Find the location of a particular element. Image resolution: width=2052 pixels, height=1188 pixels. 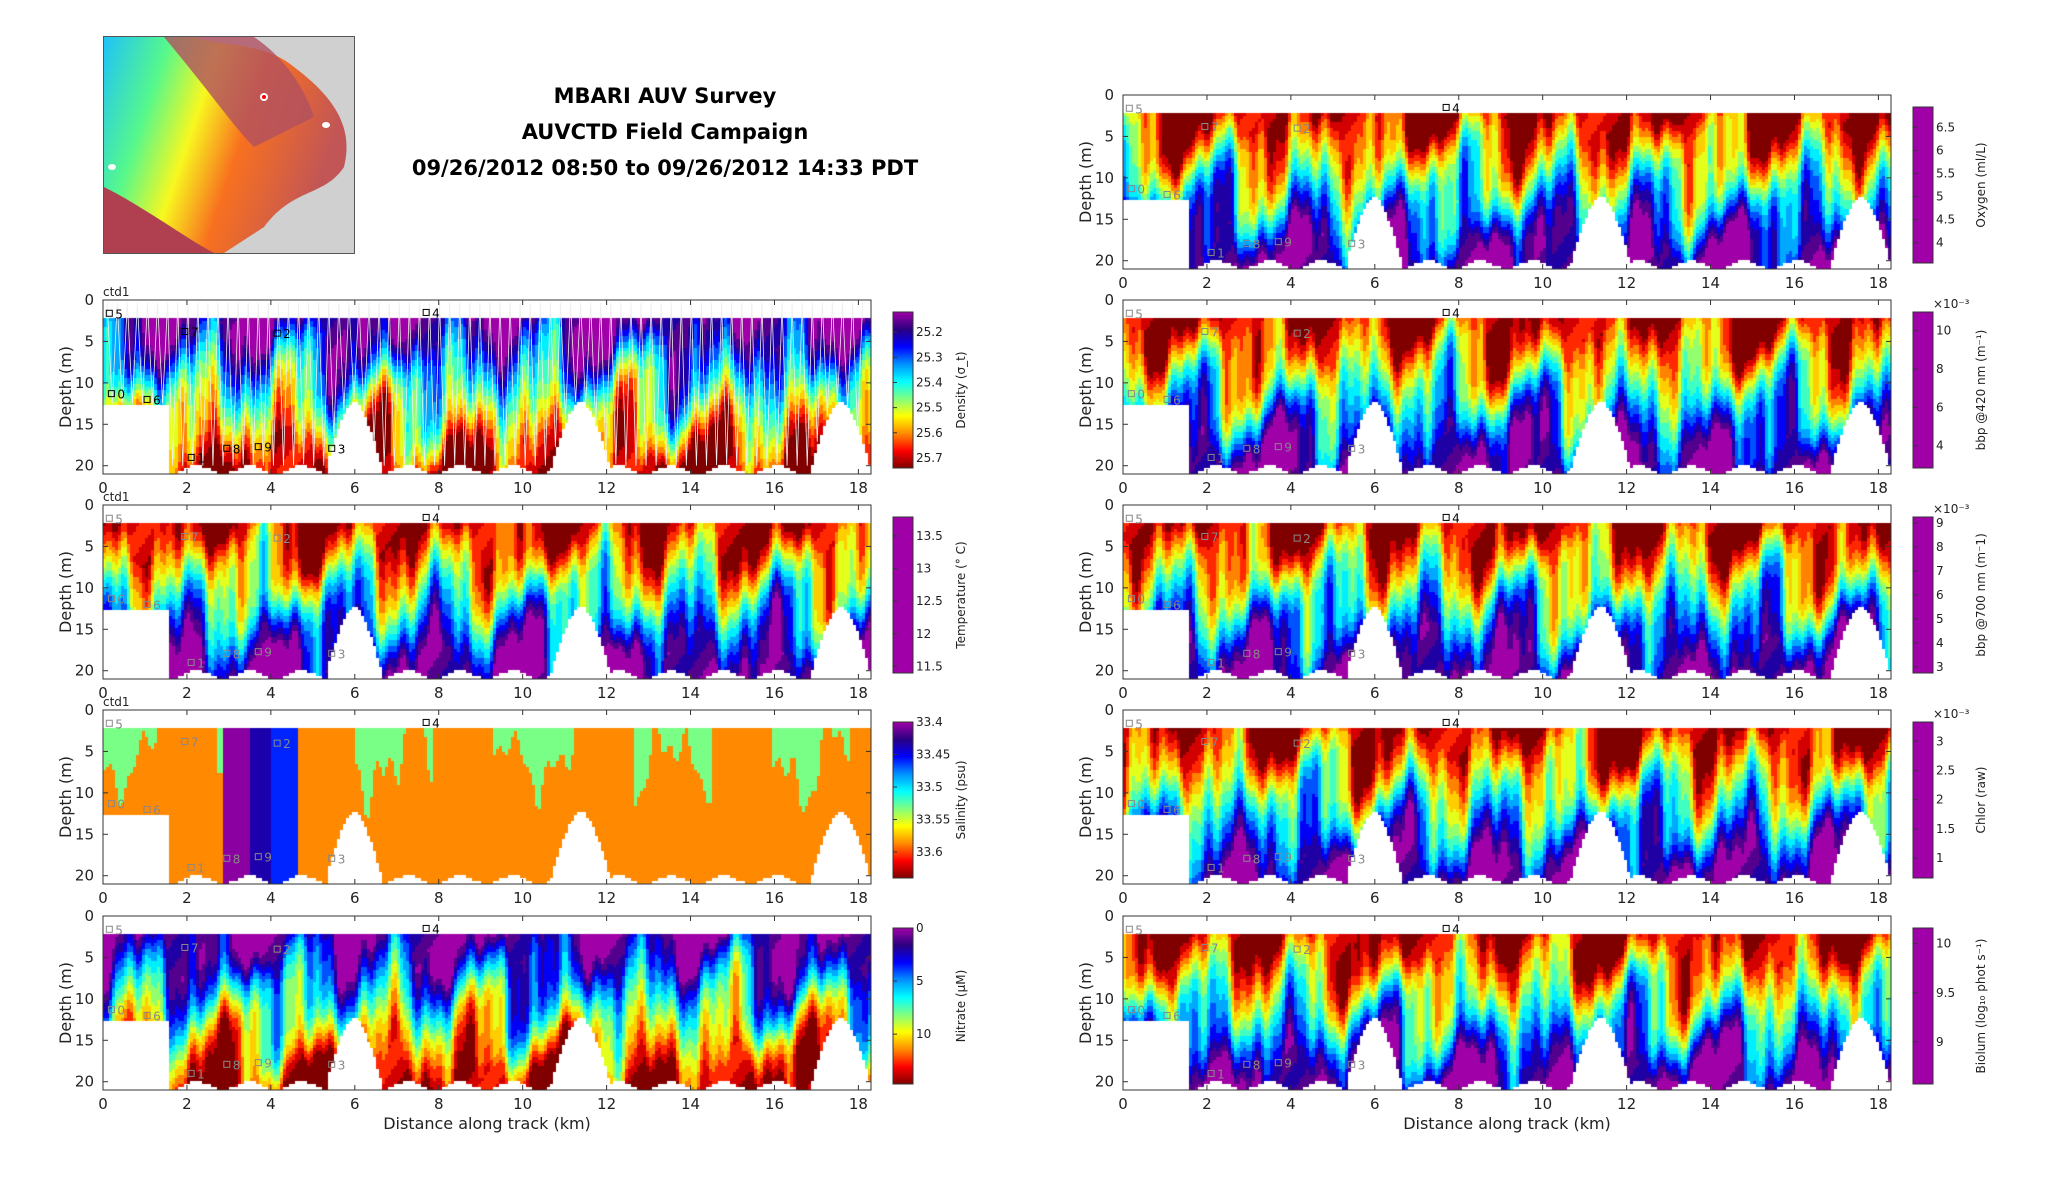

colorbar-tick-label: 4 is located at coordinates (1940, 643).